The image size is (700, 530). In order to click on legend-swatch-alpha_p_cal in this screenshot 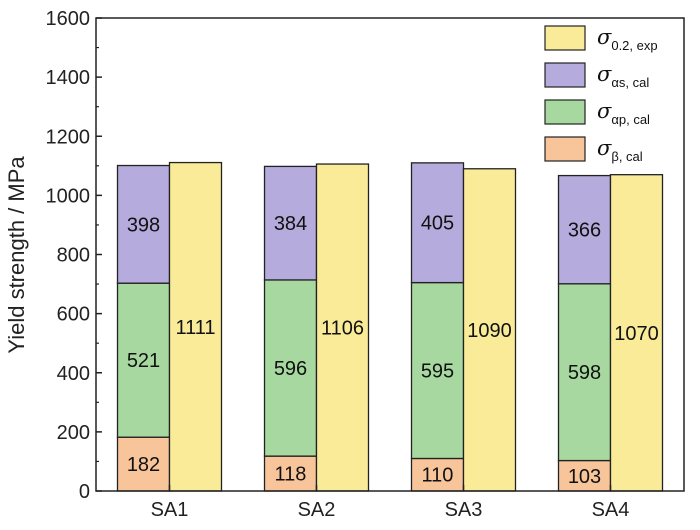, I will do `click(565, 112)`.